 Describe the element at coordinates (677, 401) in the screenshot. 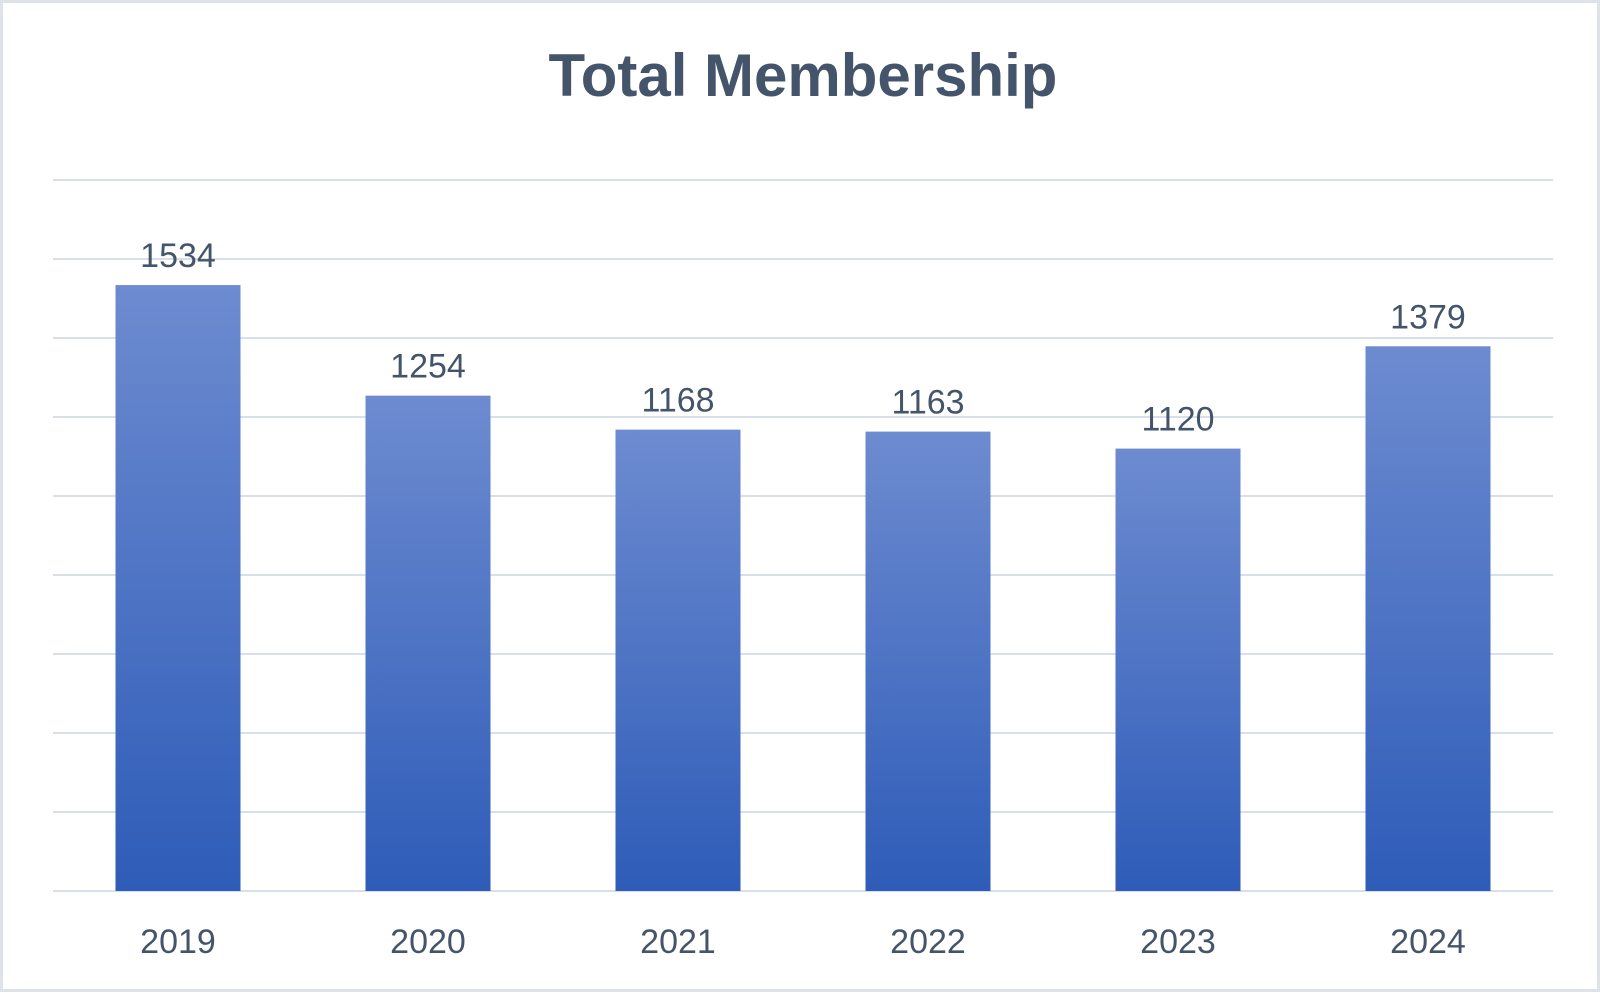

I see `data-label-2021: 1168` at that location.